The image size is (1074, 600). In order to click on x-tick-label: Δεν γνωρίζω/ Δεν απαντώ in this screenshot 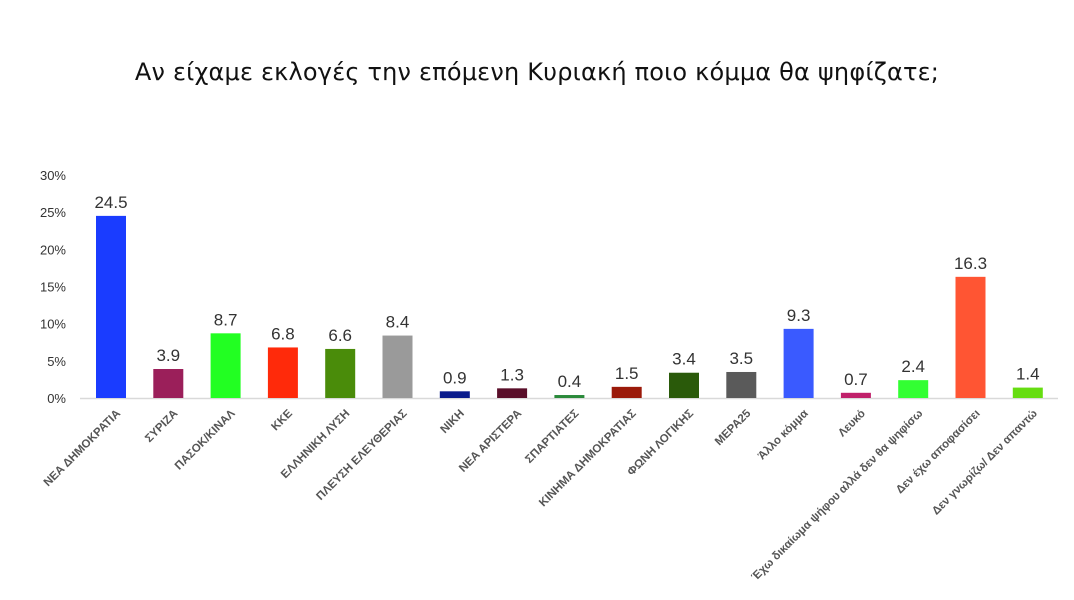, I will do `click(985, 462)`.